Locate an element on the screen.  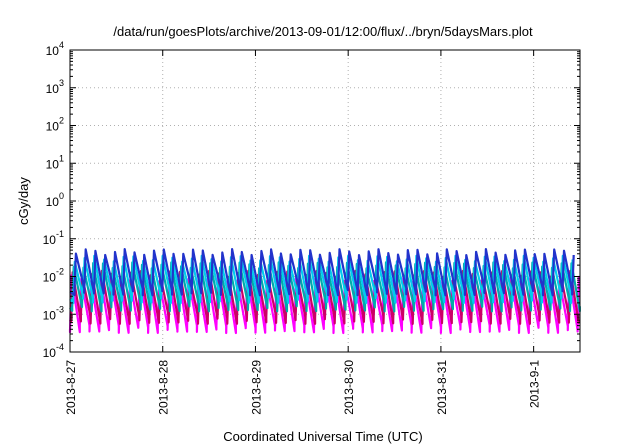
x-tick-label: 2013-8-30 is located at coordinates (349, 387).